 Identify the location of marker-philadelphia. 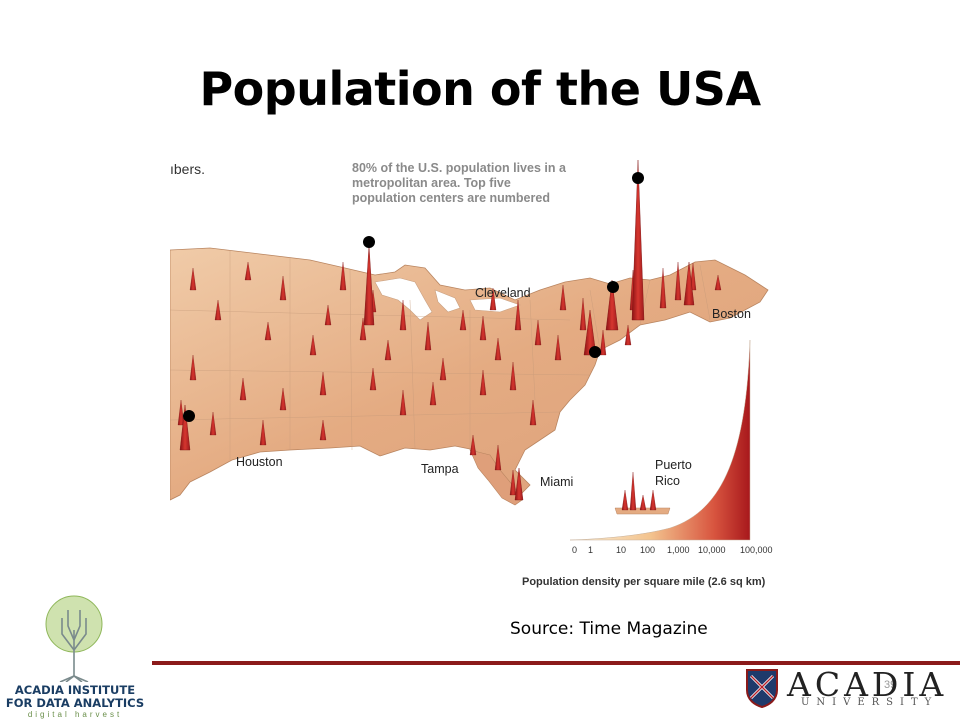
(613, 287).